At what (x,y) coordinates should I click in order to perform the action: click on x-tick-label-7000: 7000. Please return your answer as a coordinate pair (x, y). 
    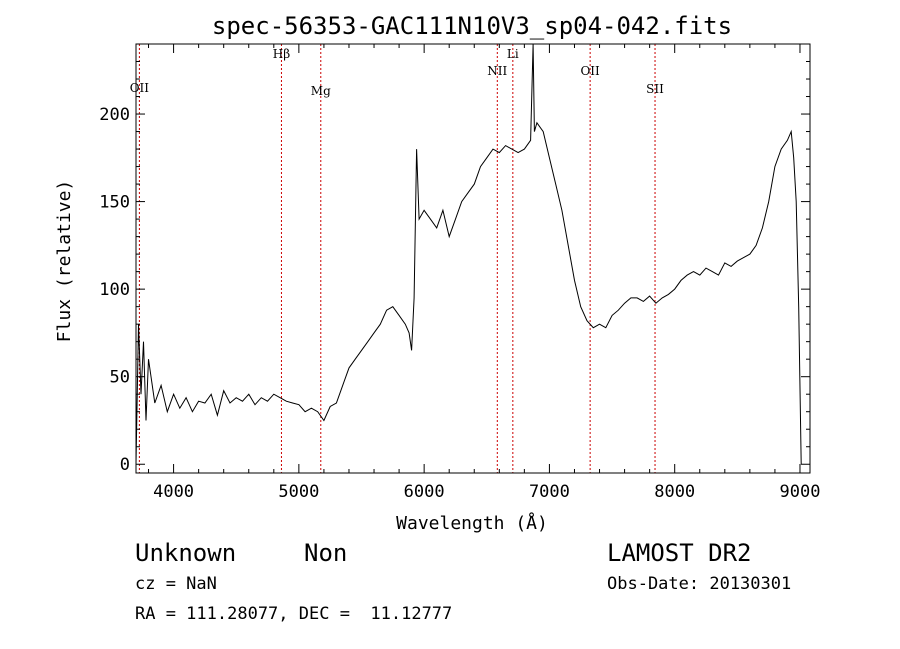
    Looking at the image, I should click on (549, 492).